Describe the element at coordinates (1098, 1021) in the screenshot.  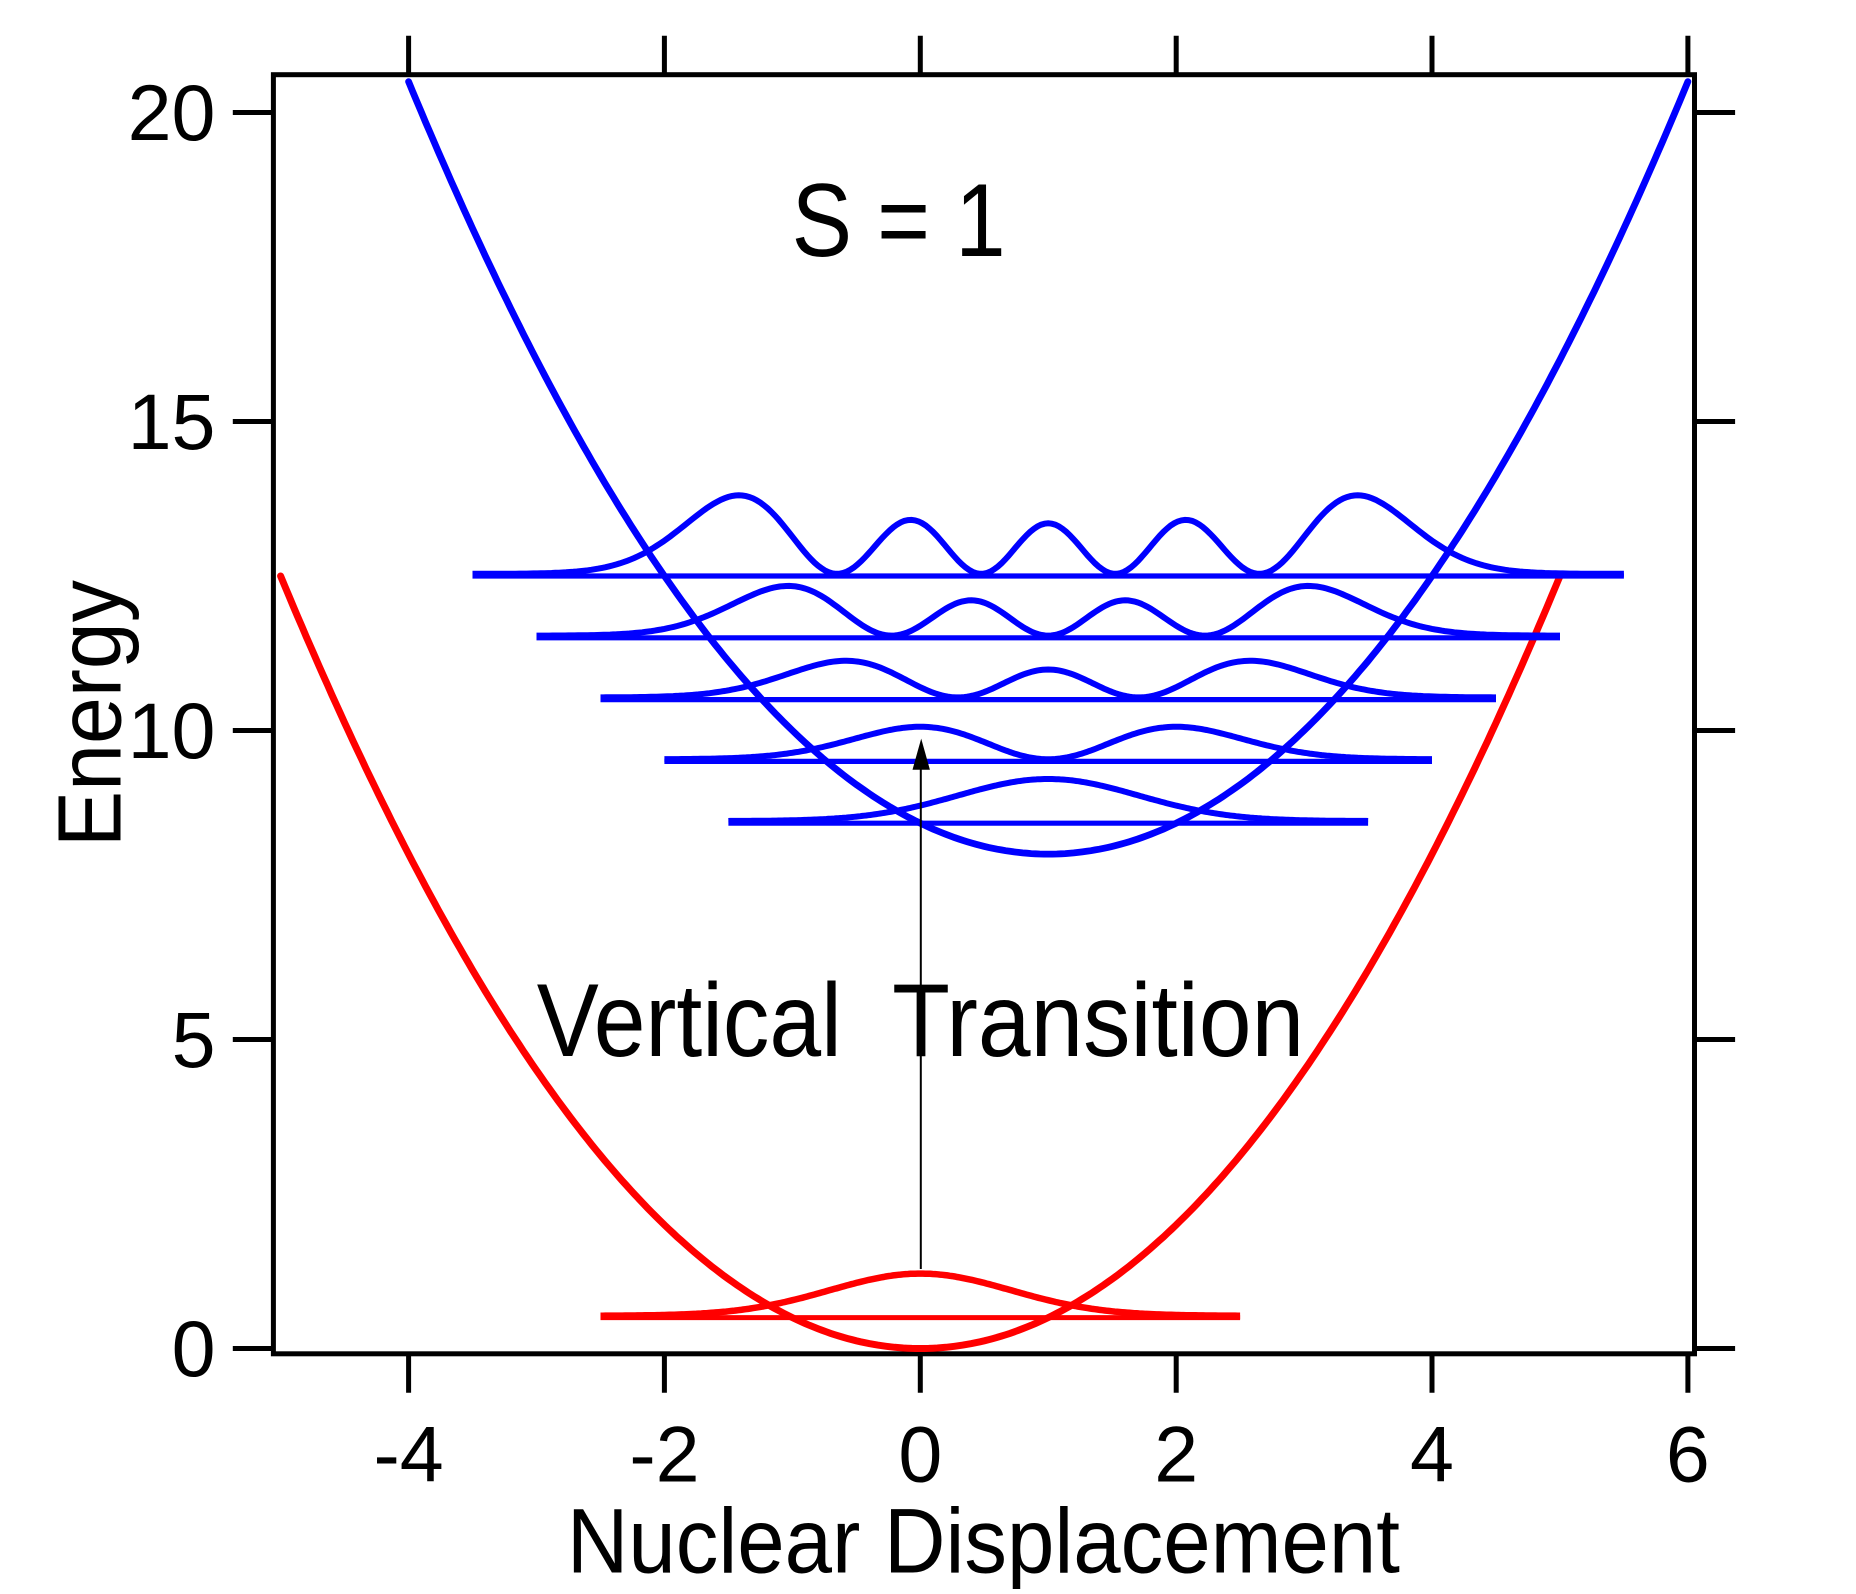
I see `svg-text: Transition` at that location.